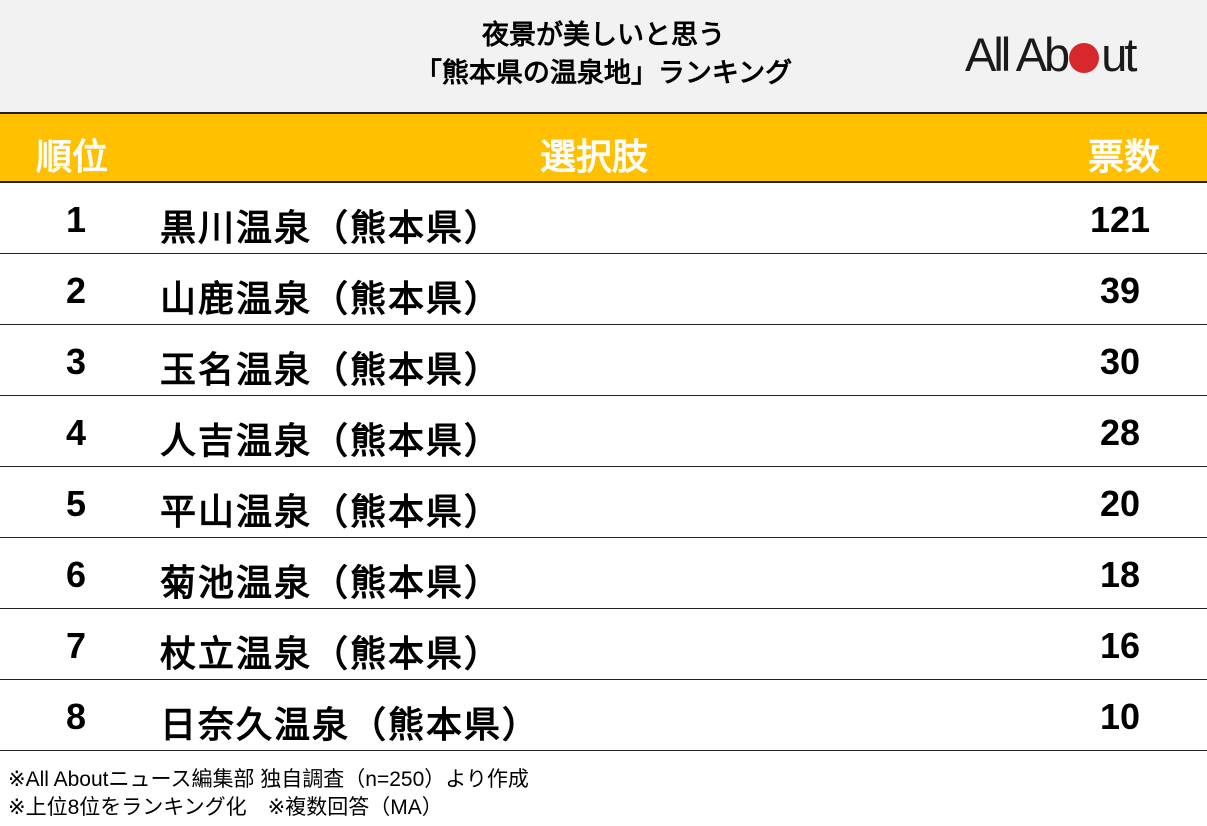  I want to click on chart-title: 夜景が美しいと思う 「熊本県の温泉地」ランキング, so click(603, 54).